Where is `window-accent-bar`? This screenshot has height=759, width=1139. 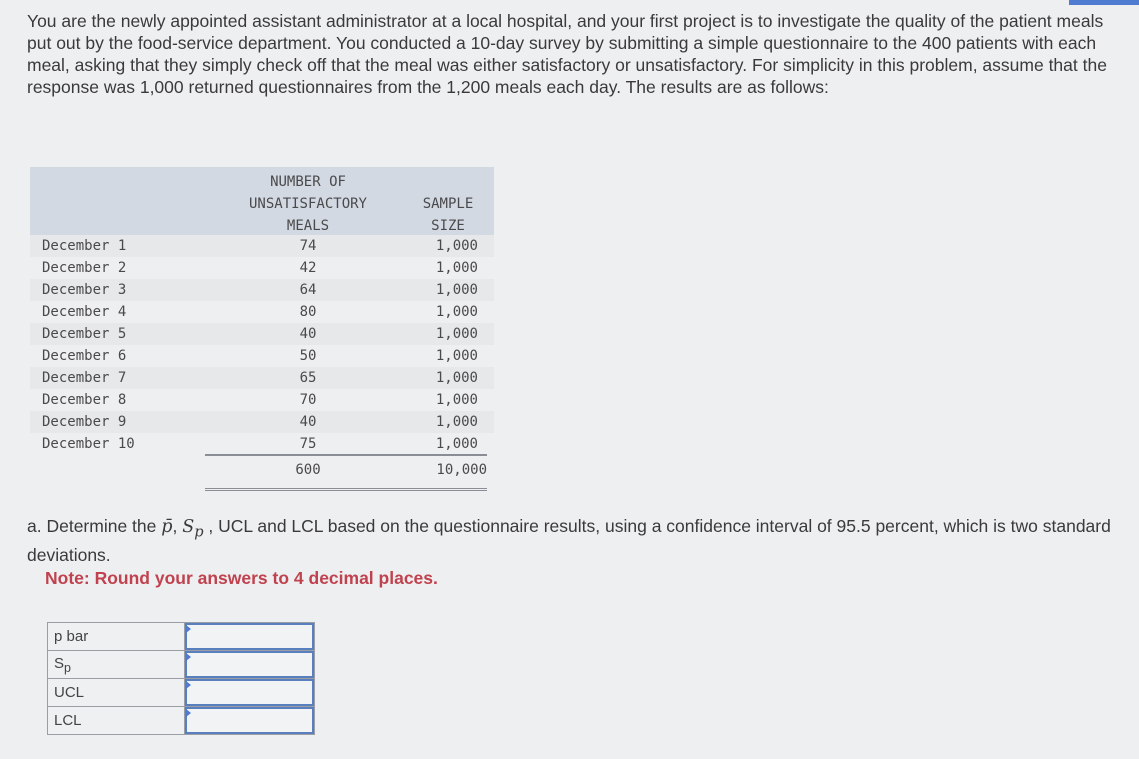
window-accent-bar is located at coordinates (1104, 2).